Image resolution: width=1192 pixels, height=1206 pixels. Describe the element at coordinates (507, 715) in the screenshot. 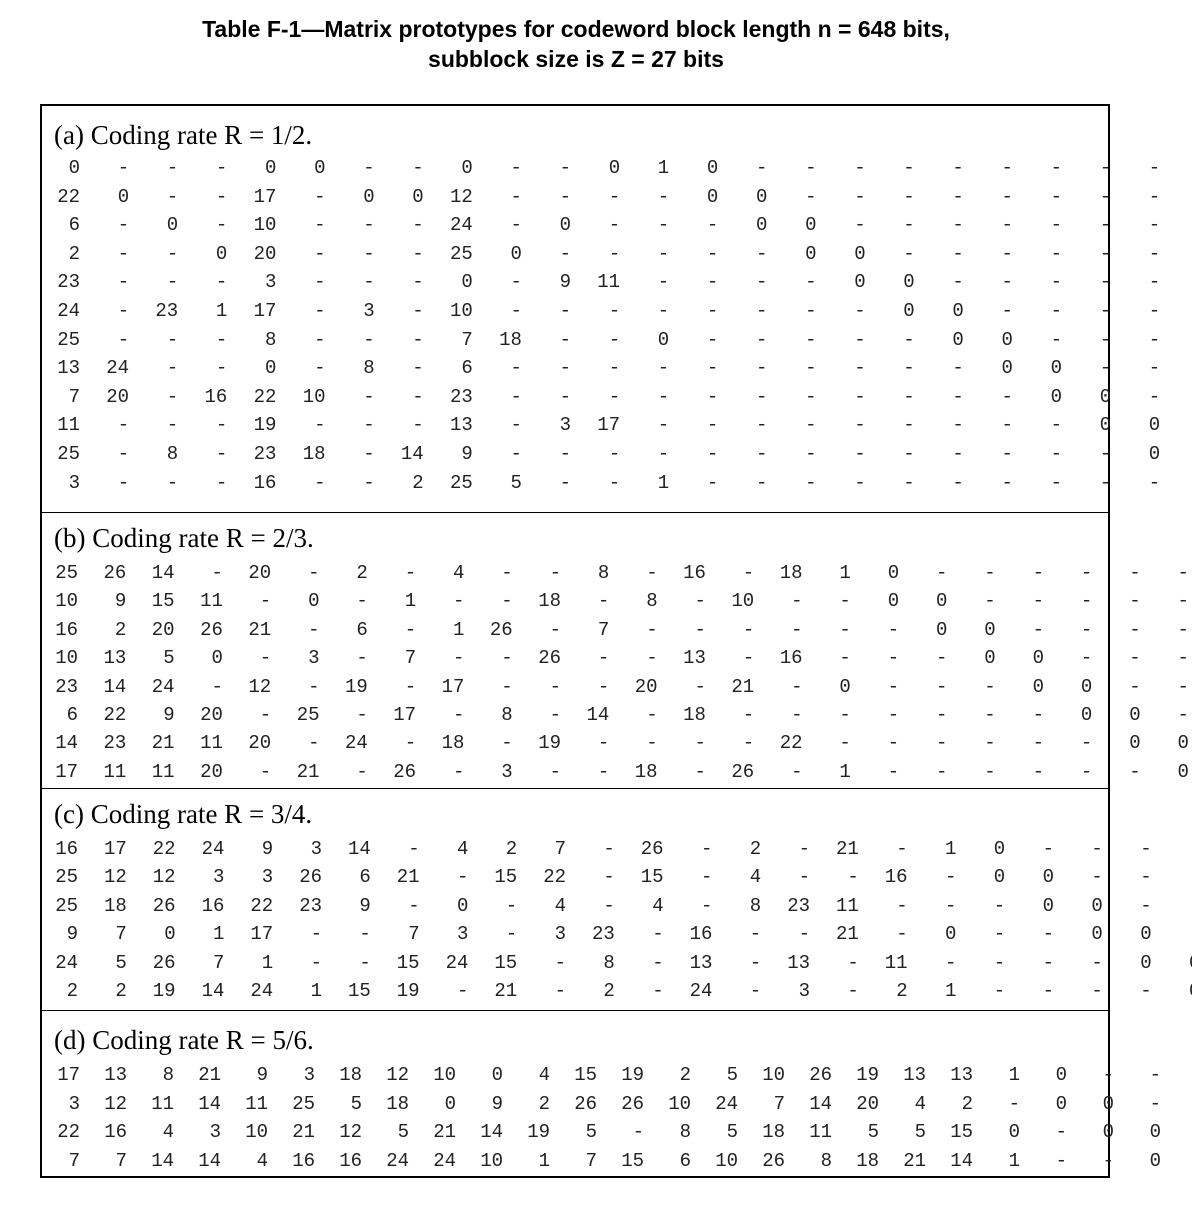

I see `matrix-cell: 8` at that location.